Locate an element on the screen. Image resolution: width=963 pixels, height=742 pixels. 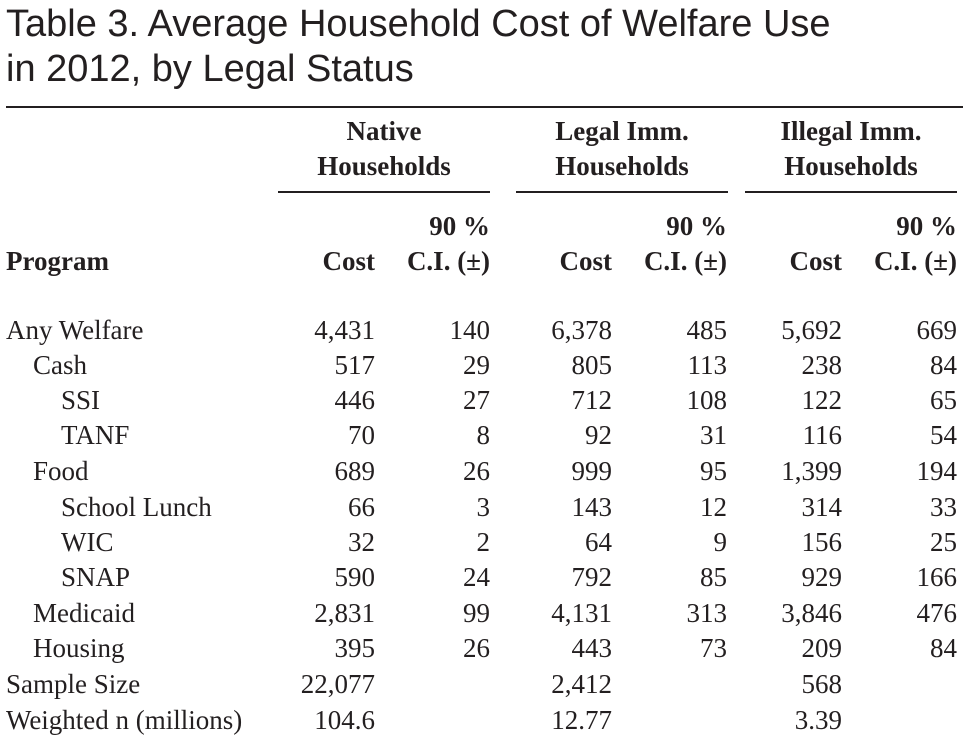
row-label: Housing is located at coordinates (79, 648).